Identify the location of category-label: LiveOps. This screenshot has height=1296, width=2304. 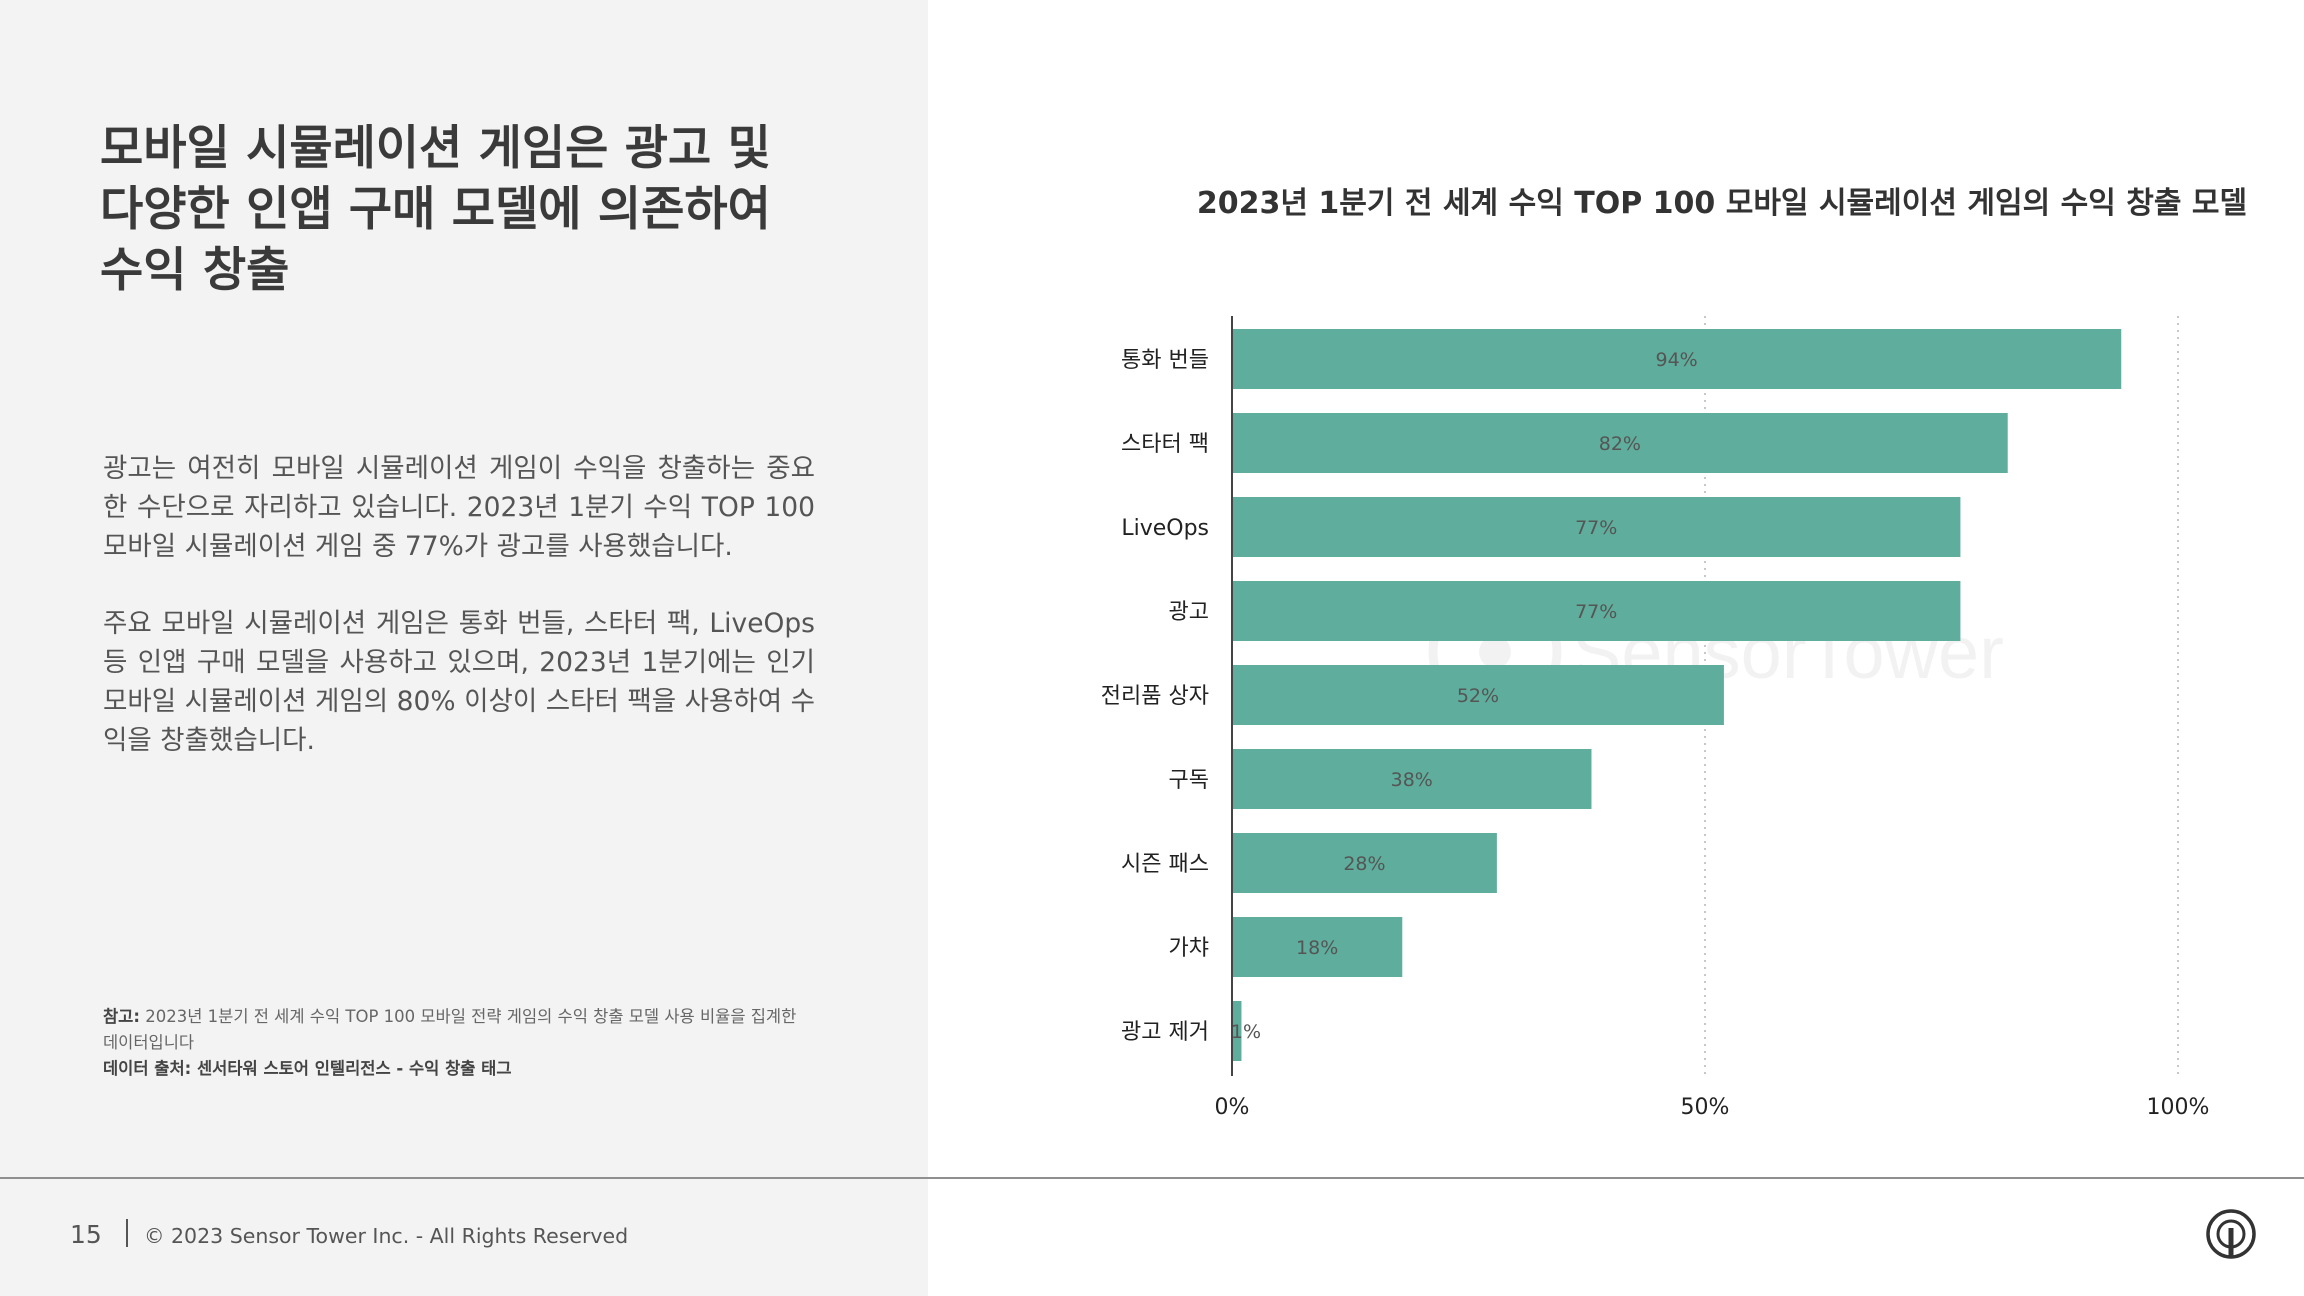
(1165, 528).